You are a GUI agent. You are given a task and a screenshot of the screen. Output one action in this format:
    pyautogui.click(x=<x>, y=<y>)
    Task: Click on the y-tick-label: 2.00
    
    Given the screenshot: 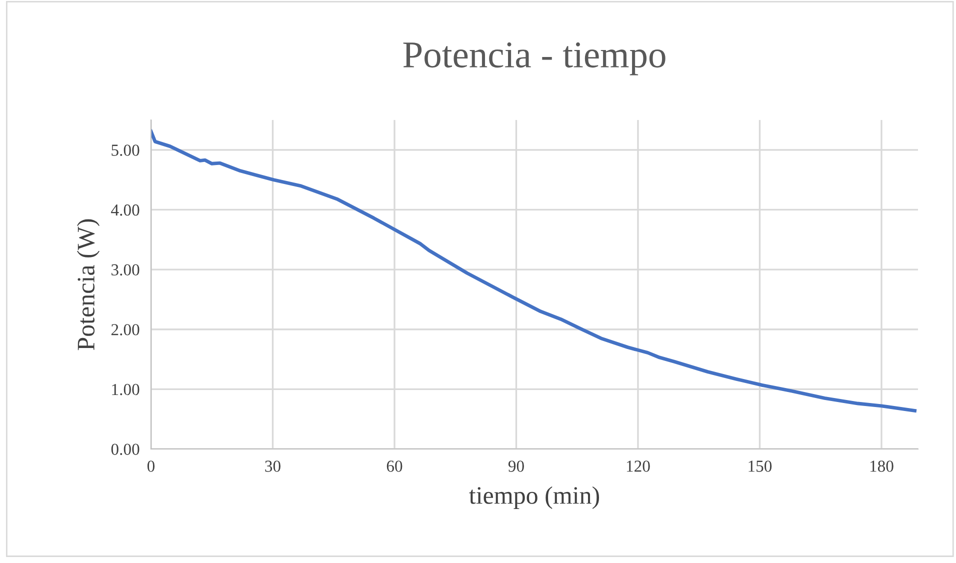 What is the action you would take?
    pyautogui.click(x=125, y=330)
    